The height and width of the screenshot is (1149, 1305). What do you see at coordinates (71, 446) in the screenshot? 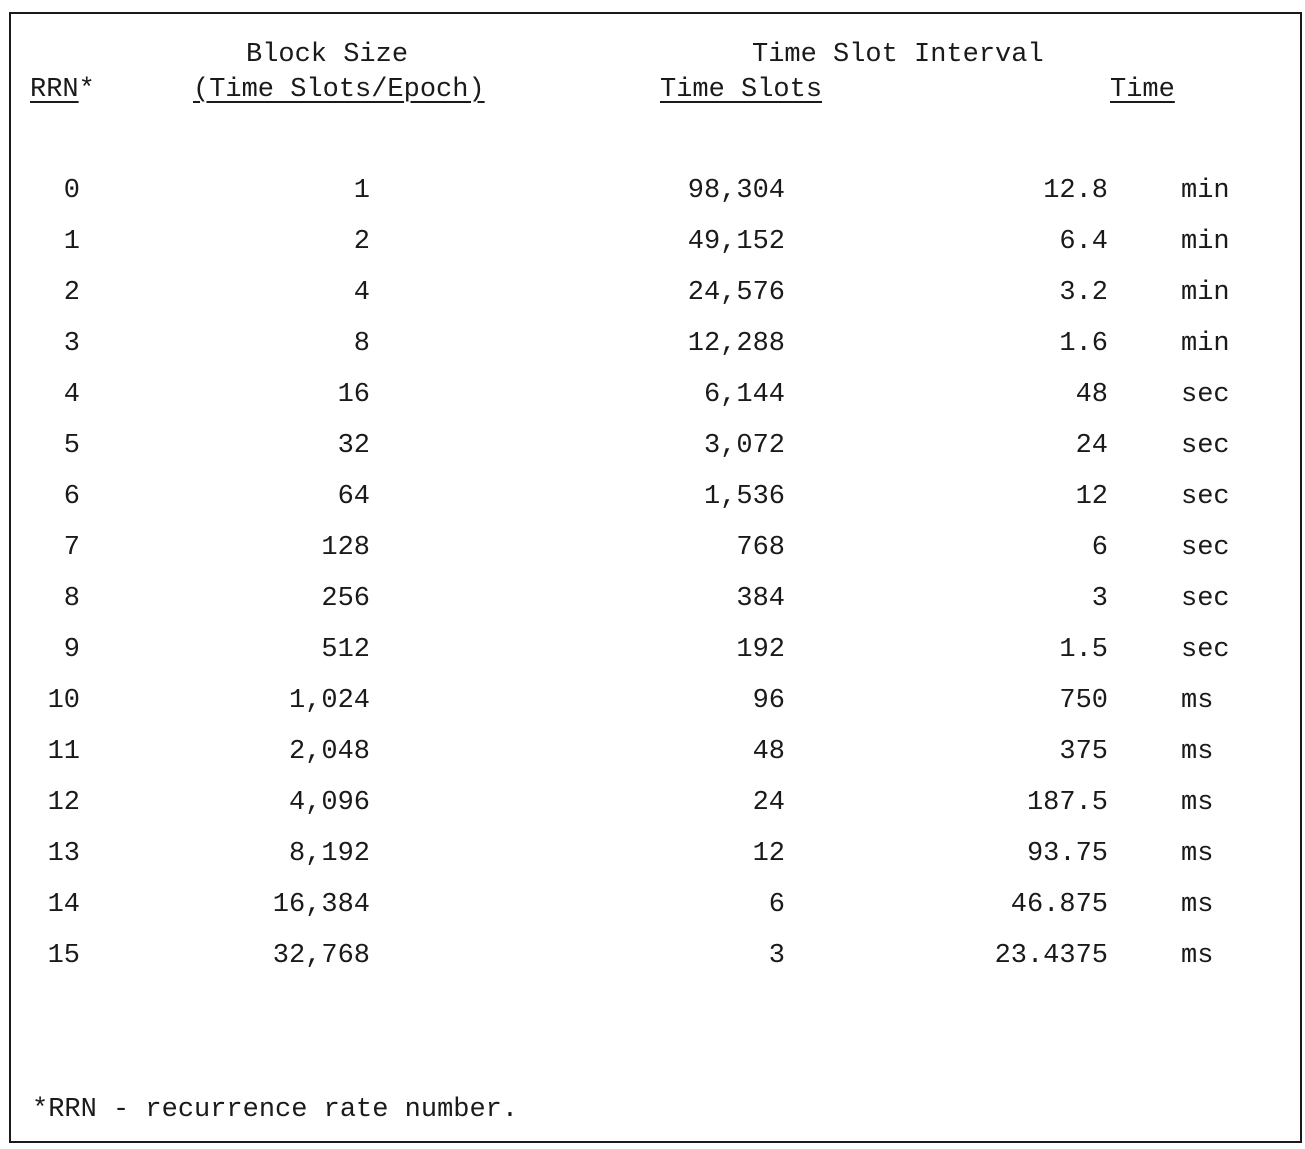
I see `rrn-cell: 5` at bounding box center [71, 446].